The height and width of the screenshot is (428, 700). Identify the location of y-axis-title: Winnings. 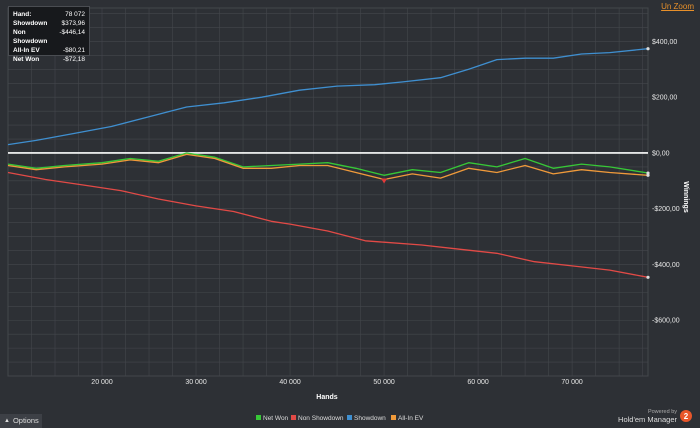
(685, 197).